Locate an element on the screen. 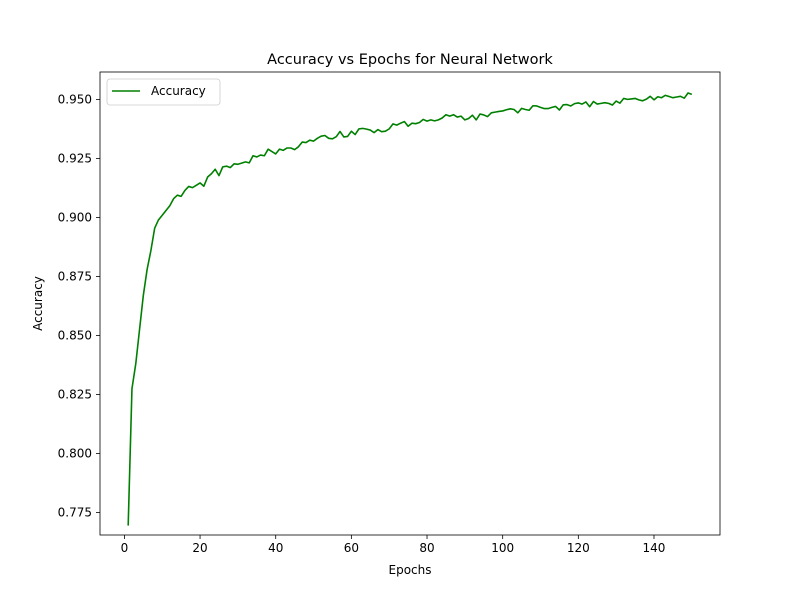  x-tick-label: 120 is located at coordinates (578, 548).